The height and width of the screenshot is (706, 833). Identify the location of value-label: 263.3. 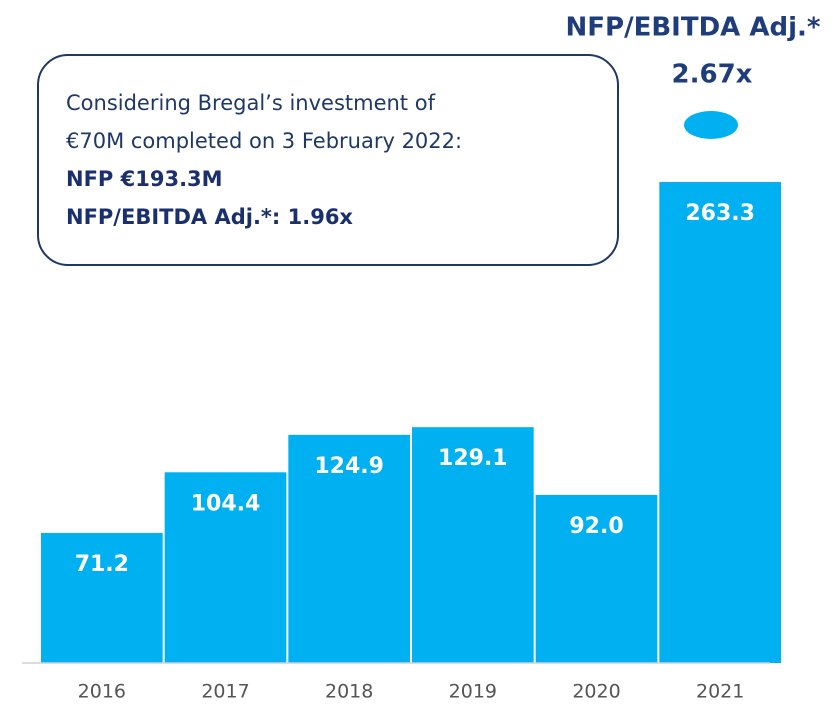
(720, 213).